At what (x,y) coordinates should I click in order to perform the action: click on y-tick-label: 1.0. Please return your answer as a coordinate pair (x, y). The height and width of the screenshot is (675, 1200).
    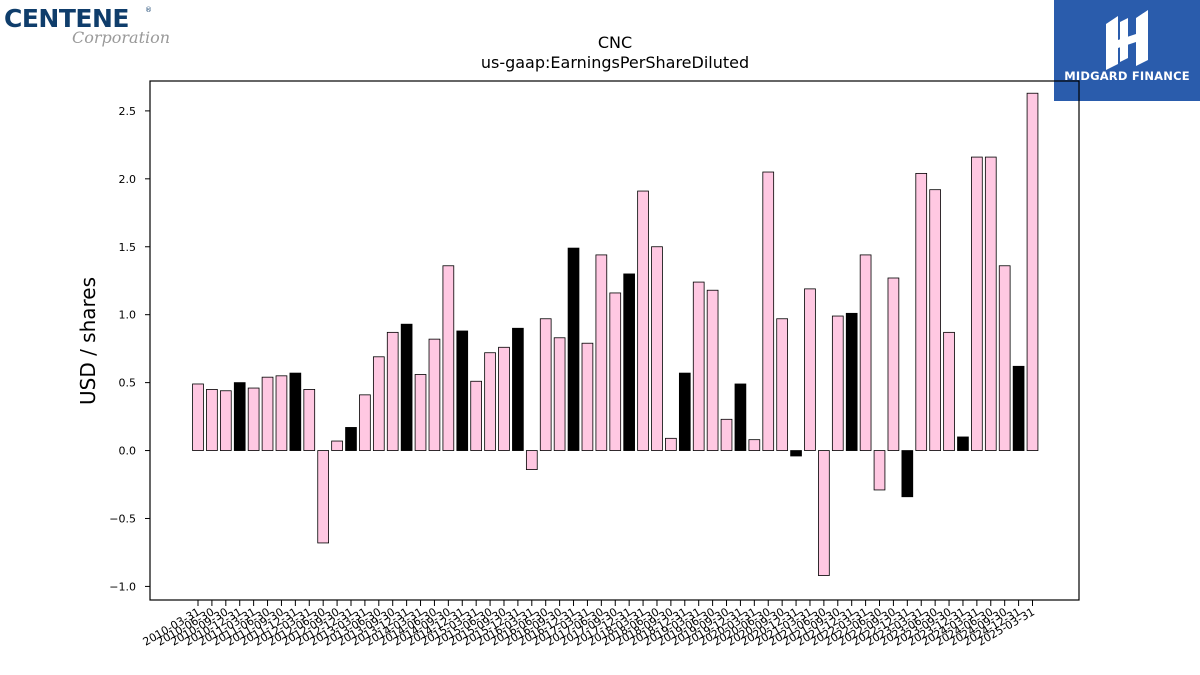
    Looking at the image, I should click on (128, 315).